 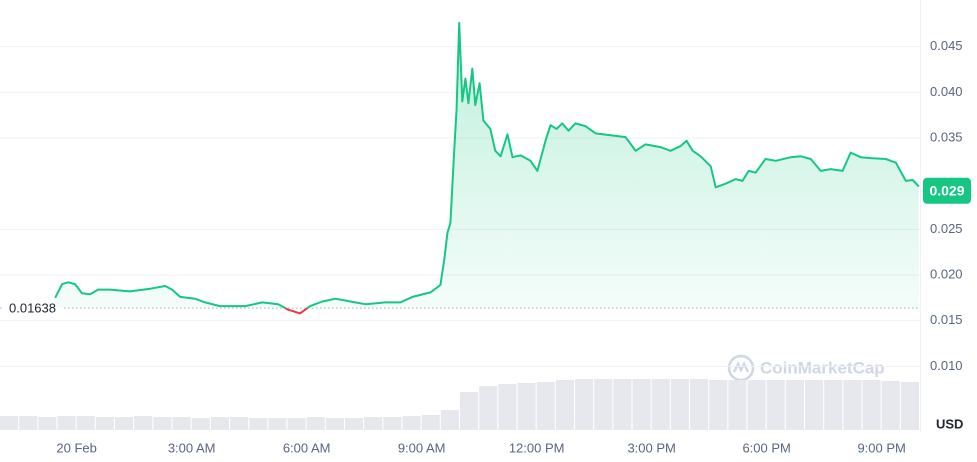 What do you see at coordinates (946, 365) in the screenshot?
I see `y-tick-label: 0.010` at bounding box center [946, 365].